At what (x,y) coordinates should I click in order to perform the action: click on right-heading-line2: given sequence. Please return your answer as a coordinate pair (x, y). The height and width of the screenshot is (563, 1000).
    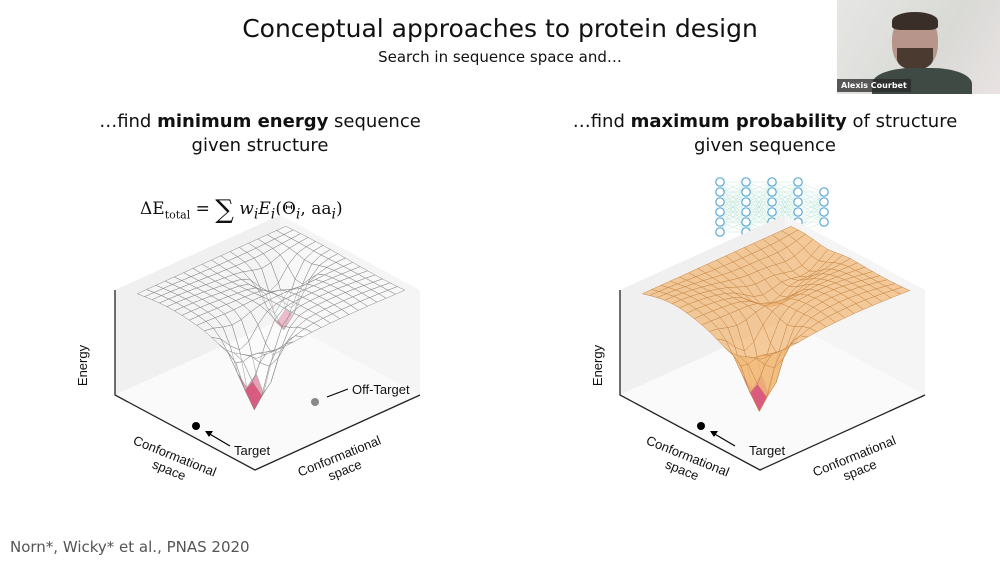
    Looking at the image, I should click on (765, 145).